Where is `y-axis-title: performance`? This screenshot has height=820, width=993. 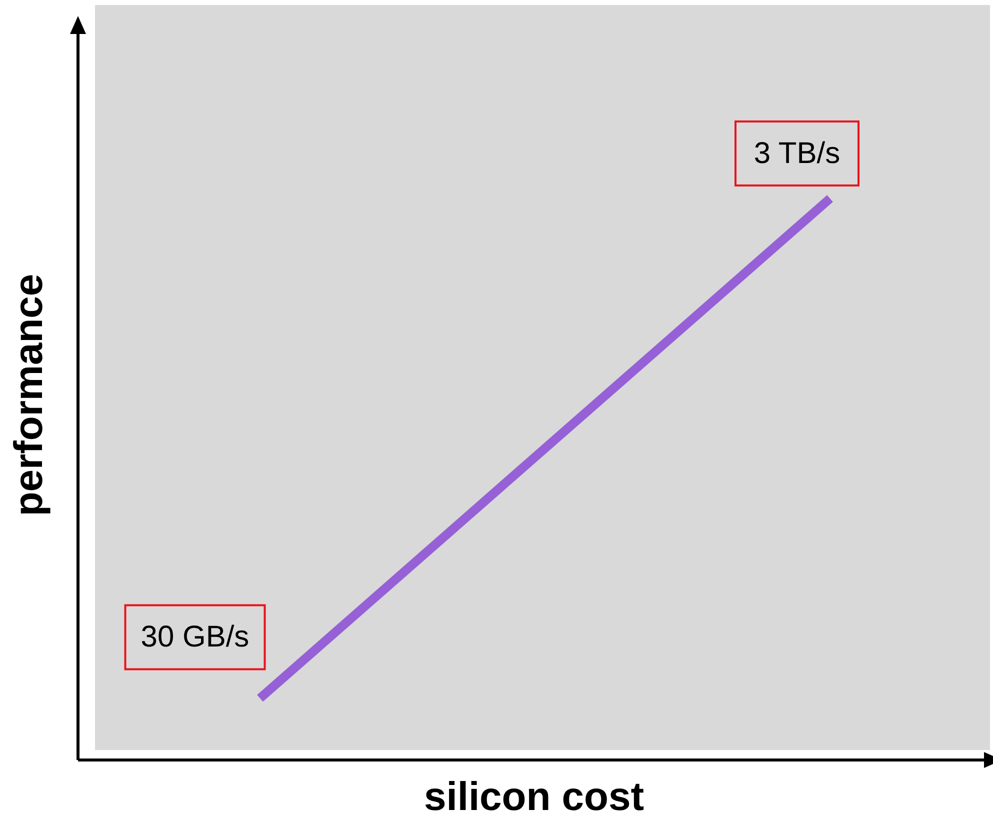 y-axis-title: performance is located at coordinates (29, 395).